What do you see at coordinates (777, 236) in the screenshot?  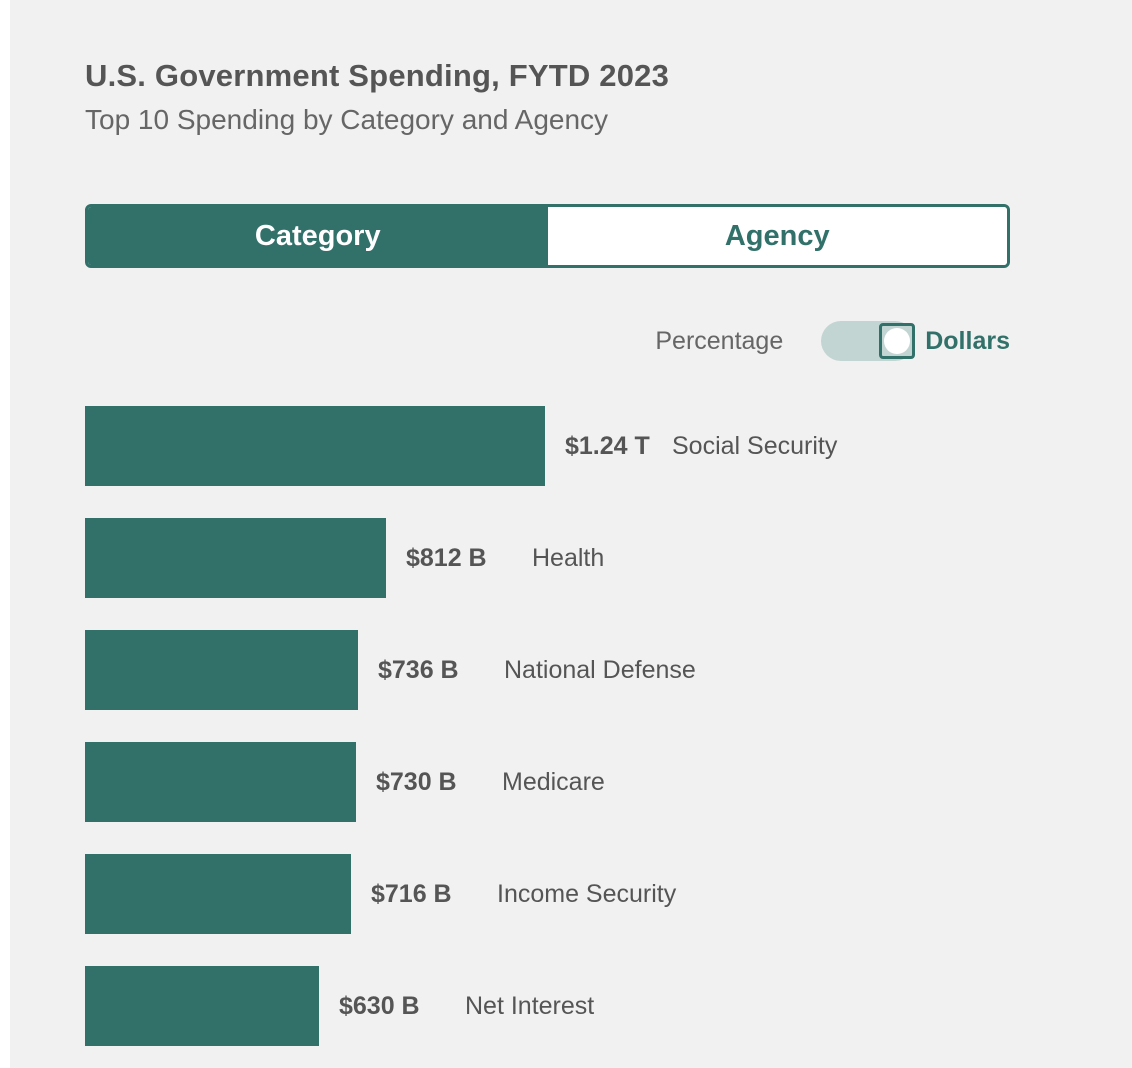 I see `tab-agency: Agency` at bounding box center [777, 236].